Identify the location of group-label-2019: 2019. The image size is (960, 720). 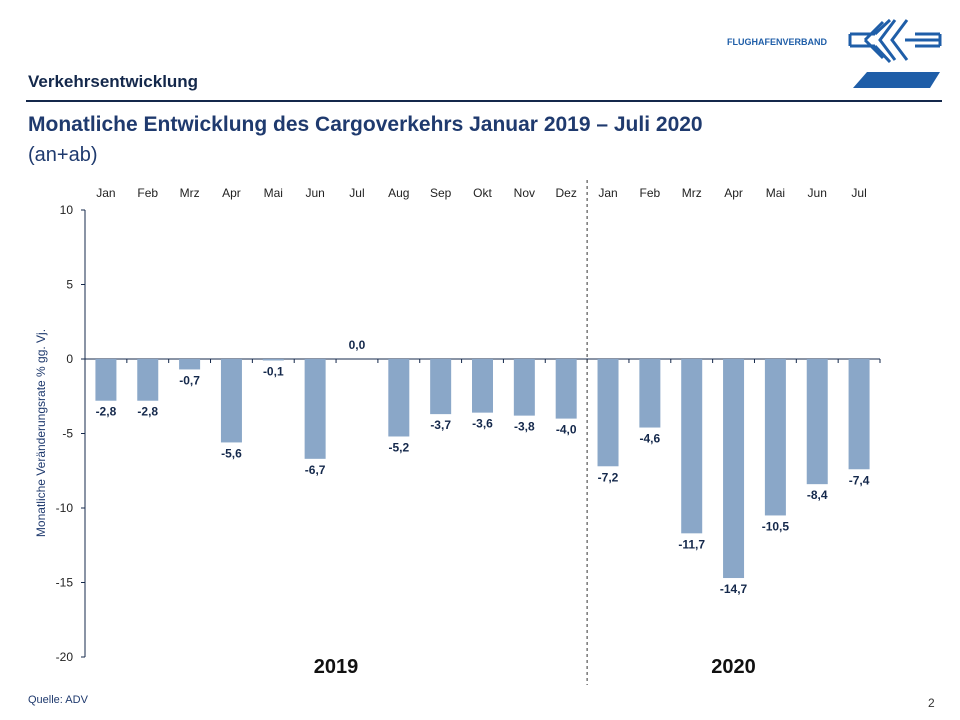
(336, 667).